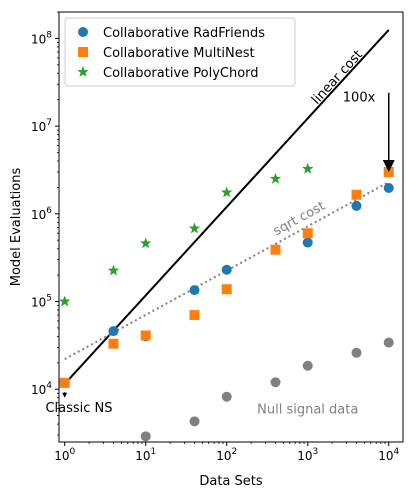  Describe the element at coordinates (359, 98) in the screenshot. I see `annotation: 100x` at that location.